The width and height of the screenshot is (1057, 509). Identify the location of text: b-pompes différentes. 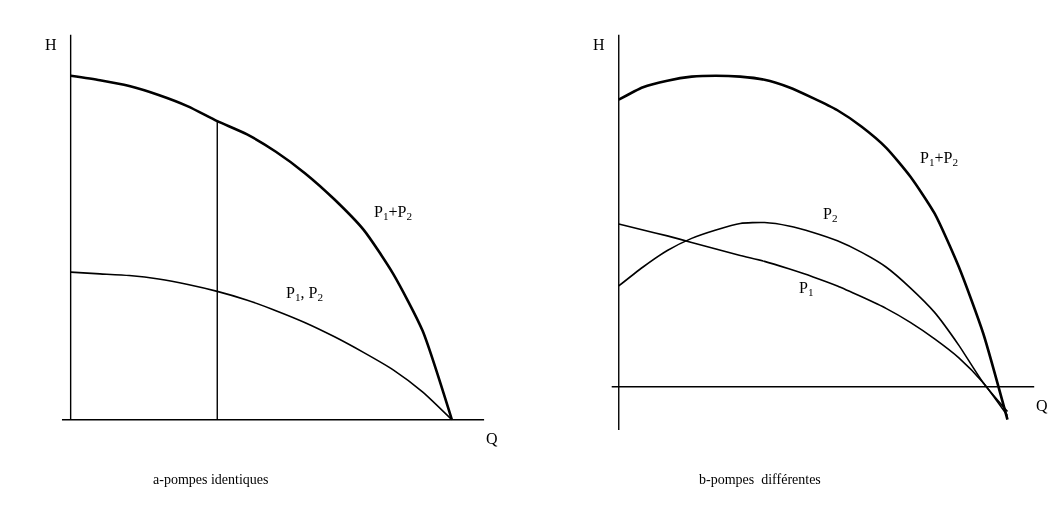
(760, 479).